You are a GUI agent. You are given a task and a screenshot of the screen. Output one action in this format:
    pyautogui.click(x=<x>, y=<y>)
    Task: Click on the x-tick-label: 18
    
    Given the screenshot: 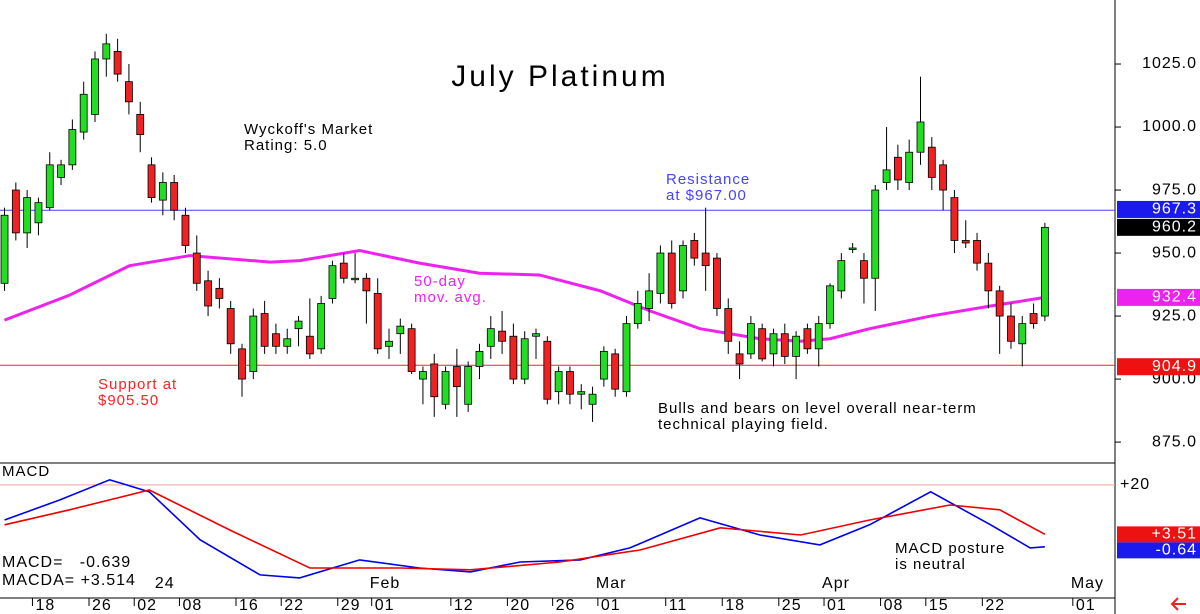 What is the action you would take?
    pyautogui.click(x=735, y=605)
    